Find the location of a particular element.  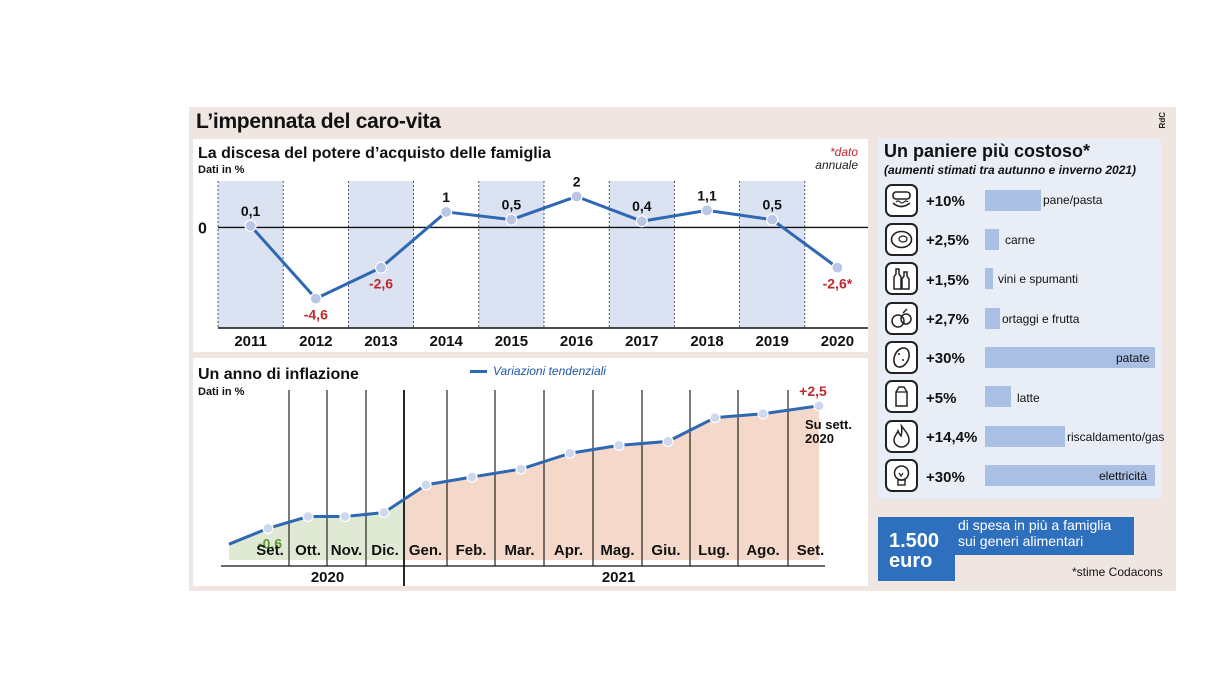

milk-carton-icon is located at coordinates (901, 396).